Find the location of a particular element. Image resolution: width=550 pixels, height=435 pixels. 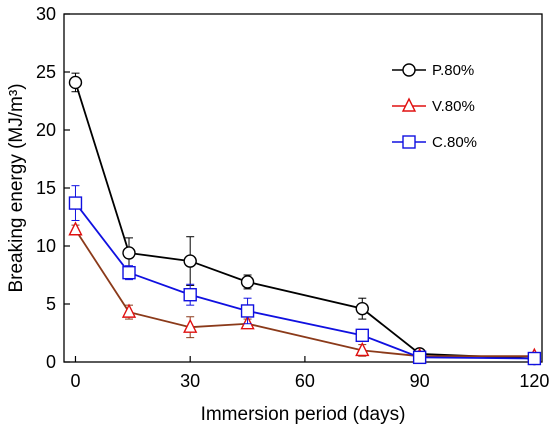

data-point-C.80%-3 is located at coordinates (247, 311).